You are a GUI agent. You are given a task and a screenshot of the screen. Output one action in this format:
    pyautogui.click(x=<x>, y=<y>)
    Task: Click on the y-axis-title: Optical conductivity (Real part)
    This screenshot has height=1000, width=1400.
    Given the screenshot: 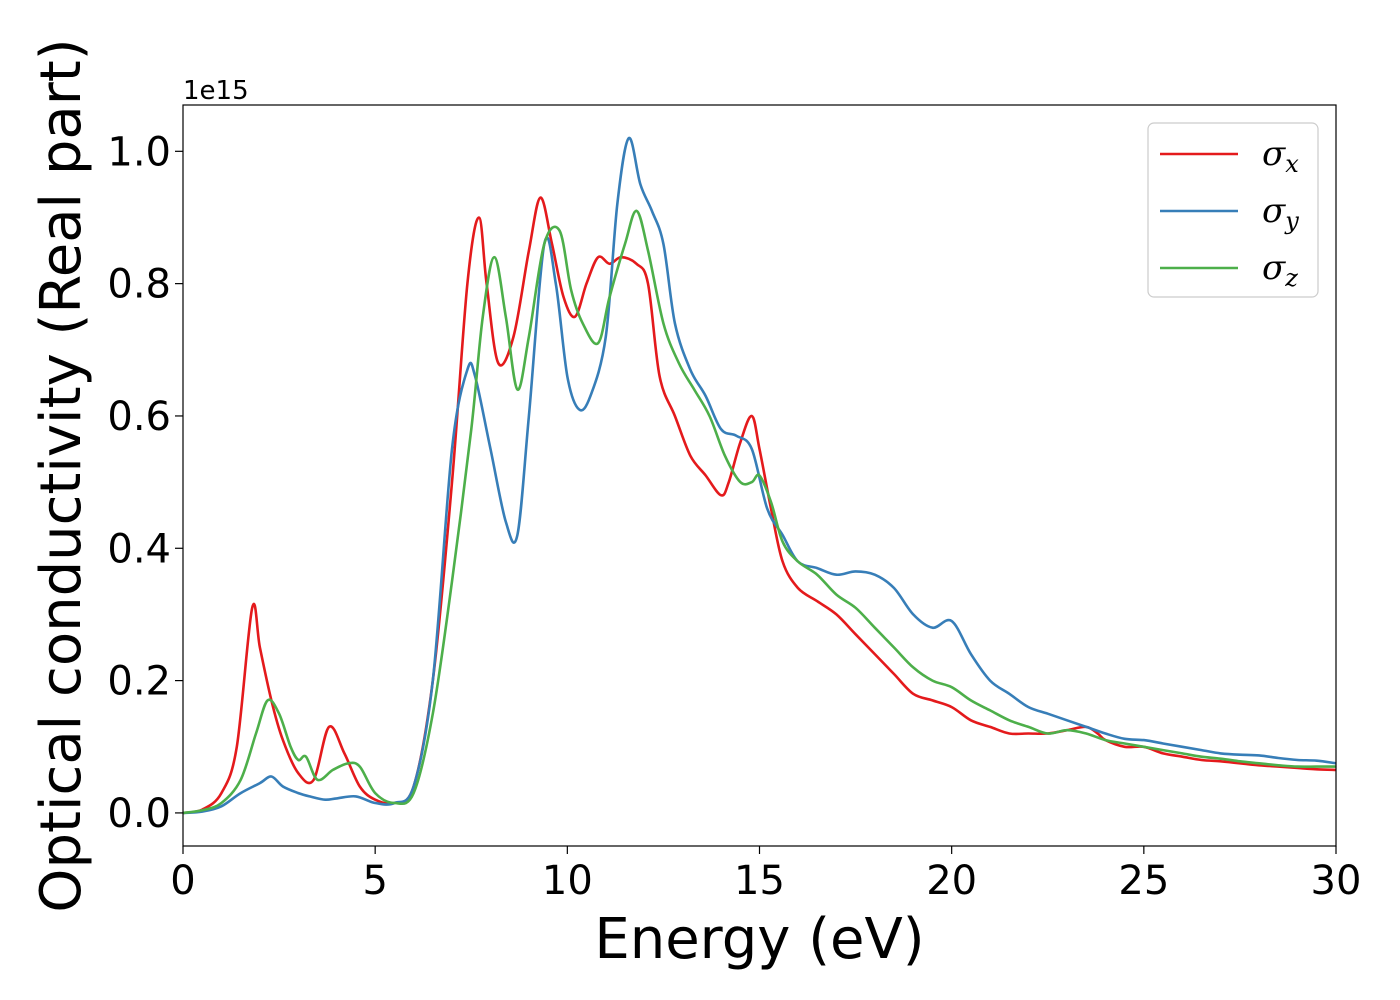 What is the action you would take?
    pyautogui.click(x=61, y=475)
    